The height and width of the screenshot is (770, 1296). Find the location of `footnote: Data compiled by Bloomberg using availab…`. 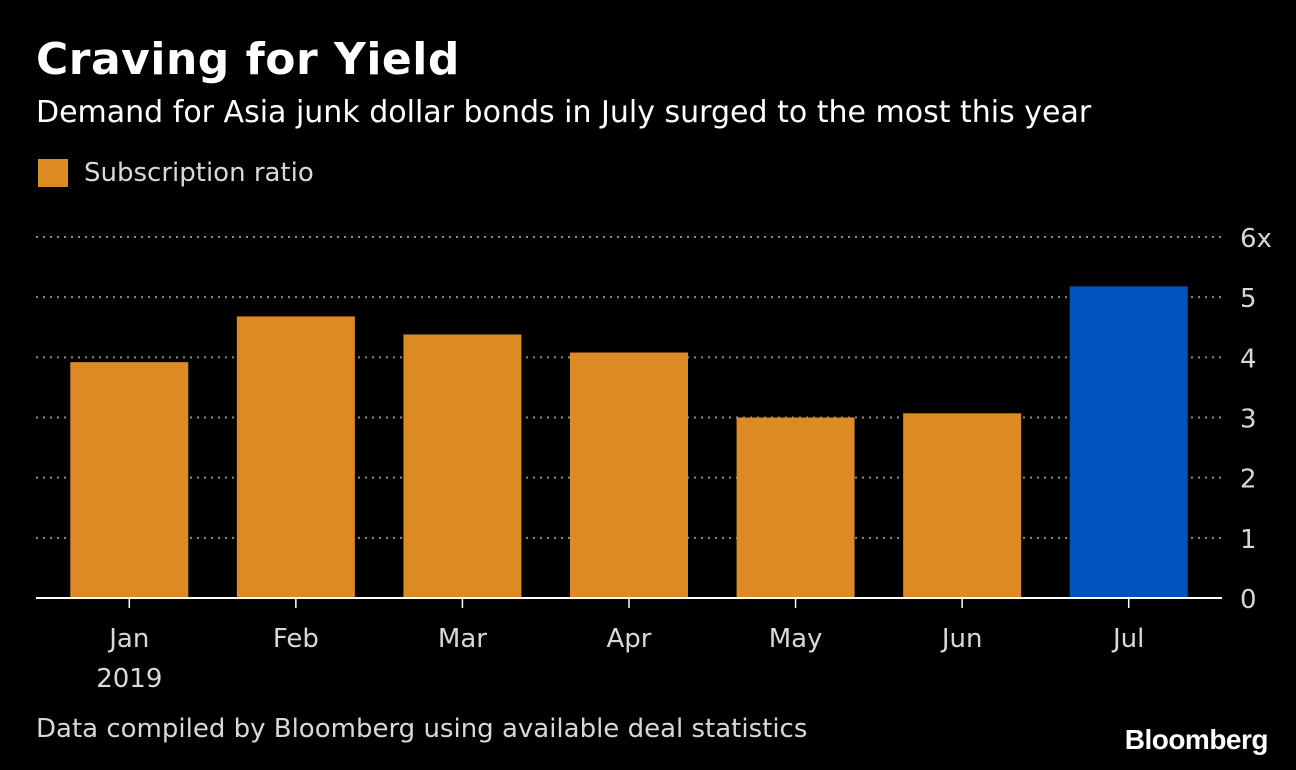

footnote: Data compiled by Bloomberg using availab… is located at coordinates (422, 729).